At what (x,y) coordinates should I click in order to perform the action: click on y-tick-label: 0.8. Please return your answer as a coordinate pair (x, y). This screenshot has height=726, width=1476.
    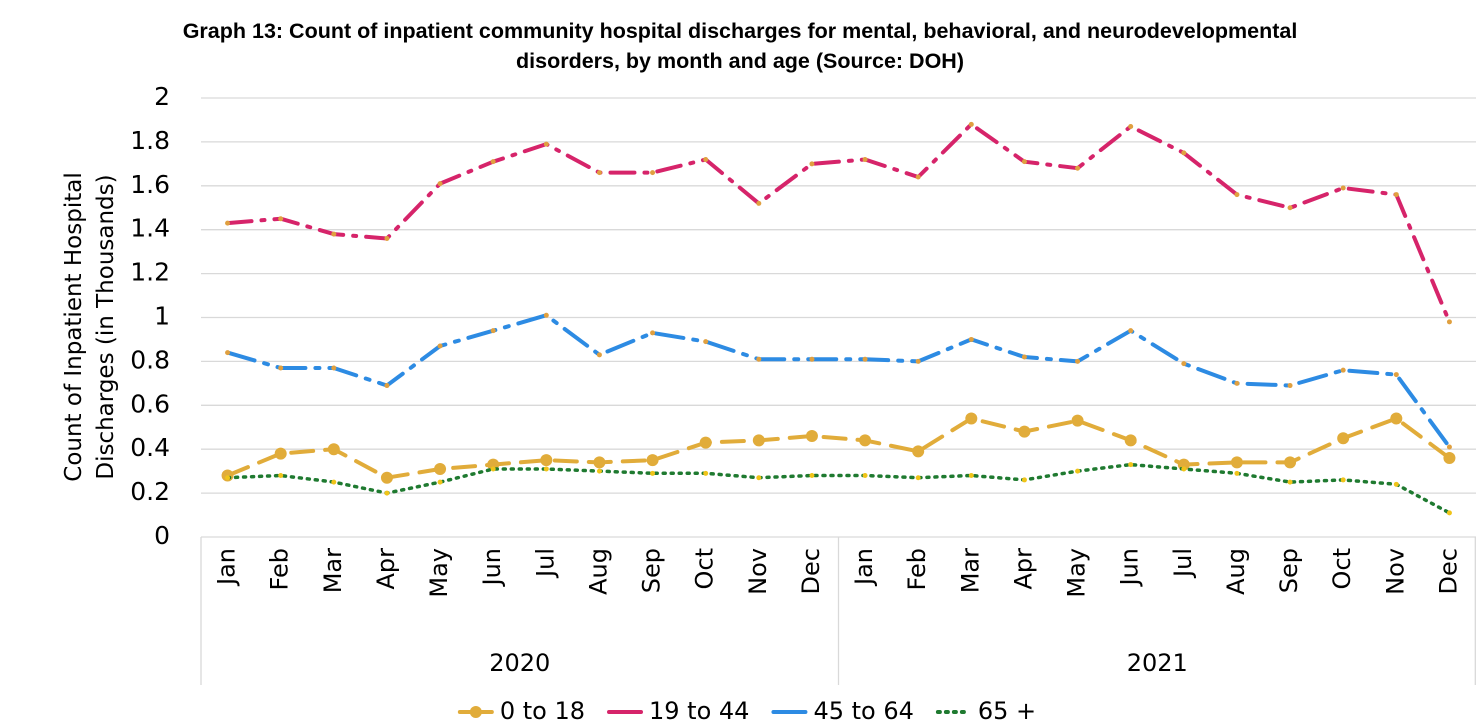
    Looking at the image, I should click on (150, 359).